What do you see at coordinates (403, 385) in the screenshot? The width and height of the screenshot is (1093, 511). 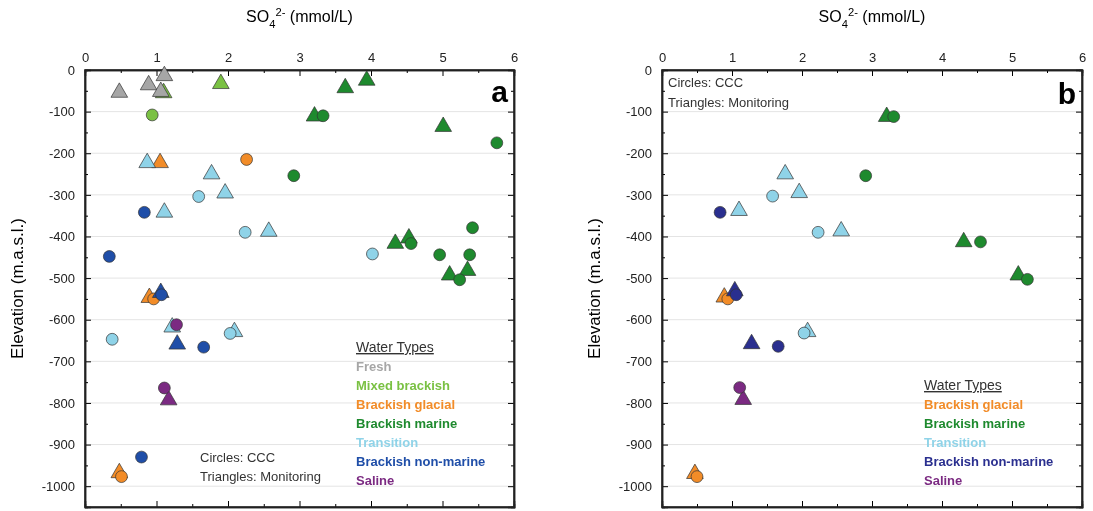 I see `text: Mixed brackish` at bounding box center [403, 385].